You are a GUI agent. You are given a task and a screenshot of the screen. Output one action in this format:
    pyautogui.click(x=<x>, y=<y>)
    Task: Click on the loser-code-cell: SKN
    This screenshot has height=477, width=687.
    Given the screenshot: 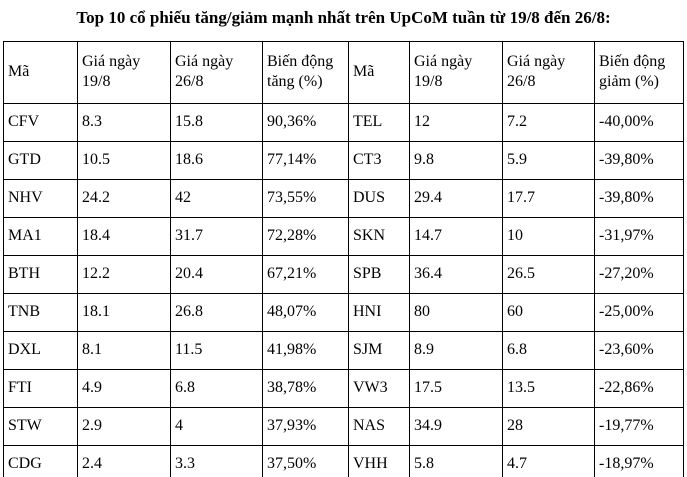 What is the action you would take?
    pyautogui.click(x=379, y=236)
    